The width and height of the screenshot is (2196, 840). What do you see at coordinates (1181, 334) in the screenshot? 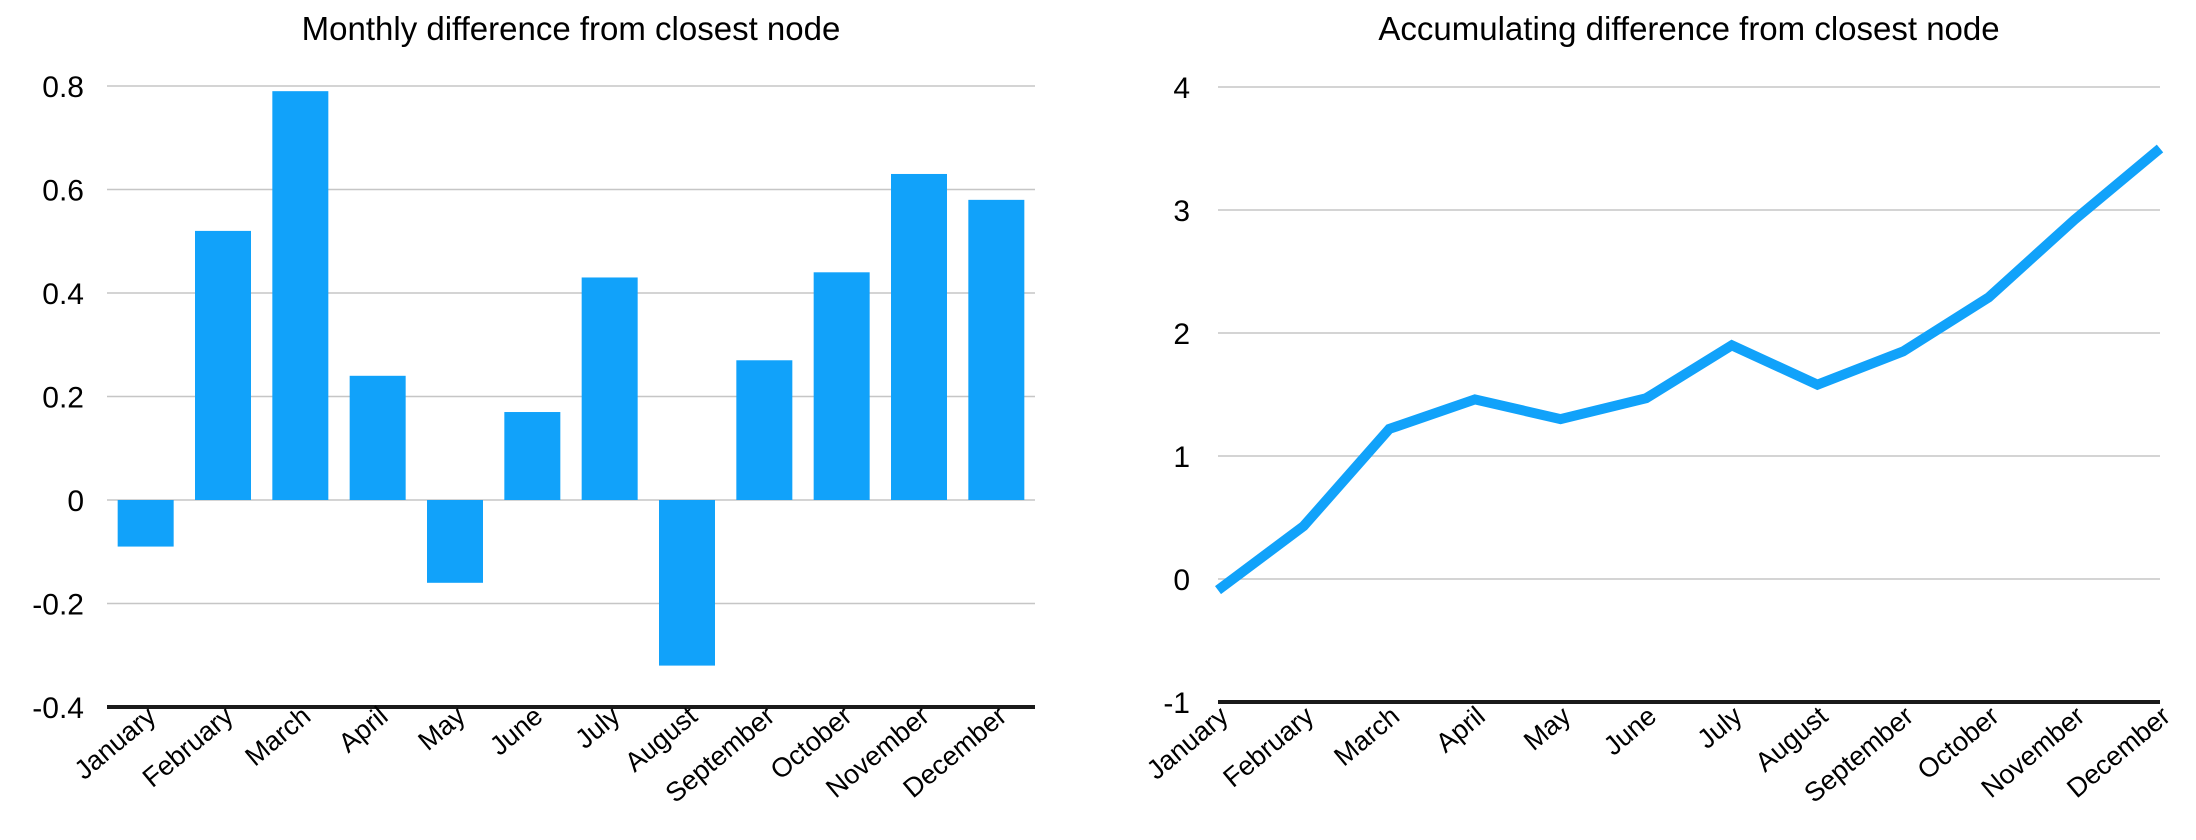
I see `y-tick-label: 2` at bounding box center [1181, 334].